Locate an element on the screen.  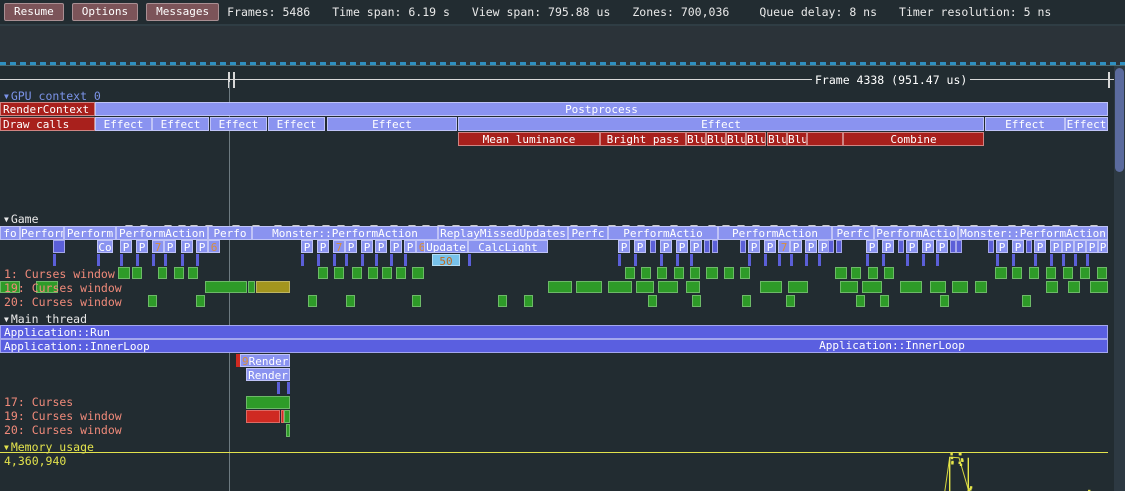
zone-rendercontext: RenderContext is located at coordinates (47, 109).